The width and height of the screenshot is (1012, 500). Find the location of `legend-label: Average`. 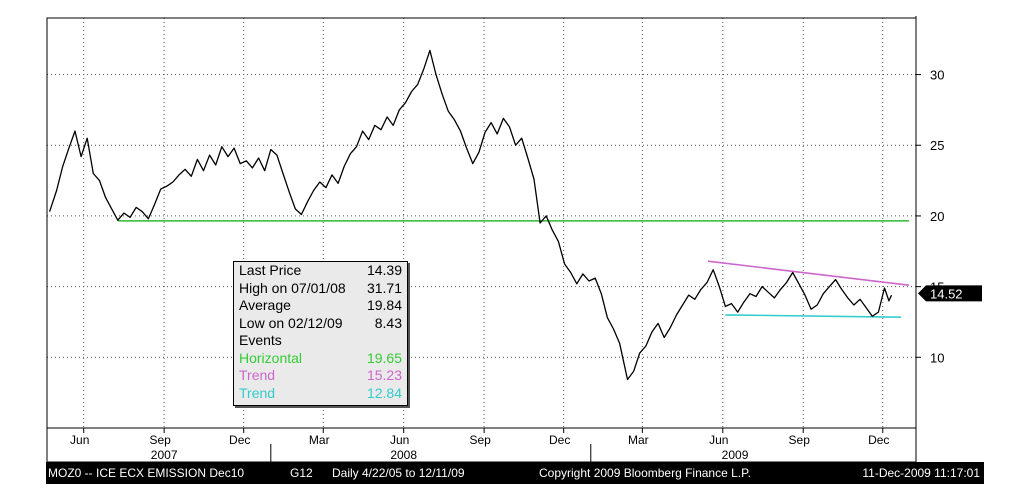

legend-label: Average is located at coordinates (265, 305).